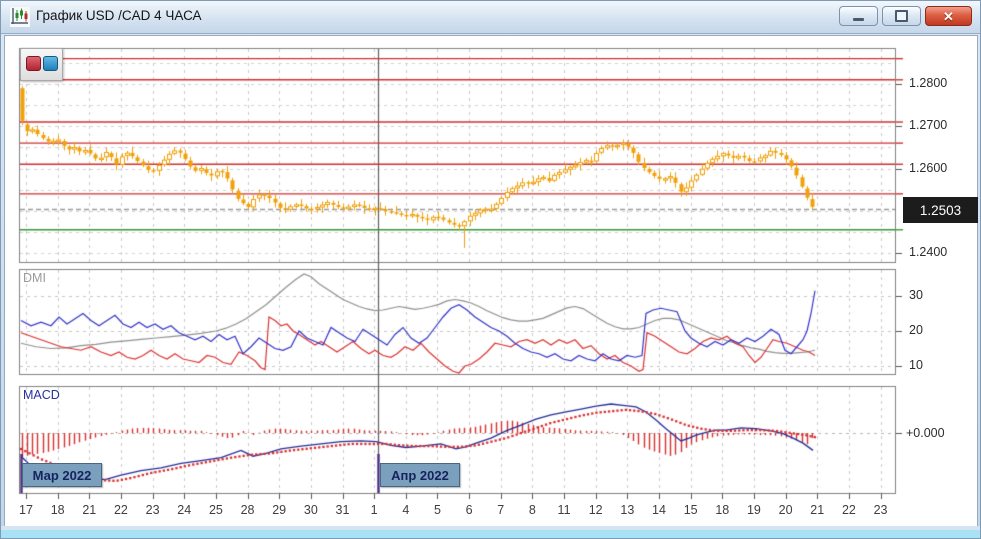  I want to click on dmi-axis-label: 20, so click(916, 330).